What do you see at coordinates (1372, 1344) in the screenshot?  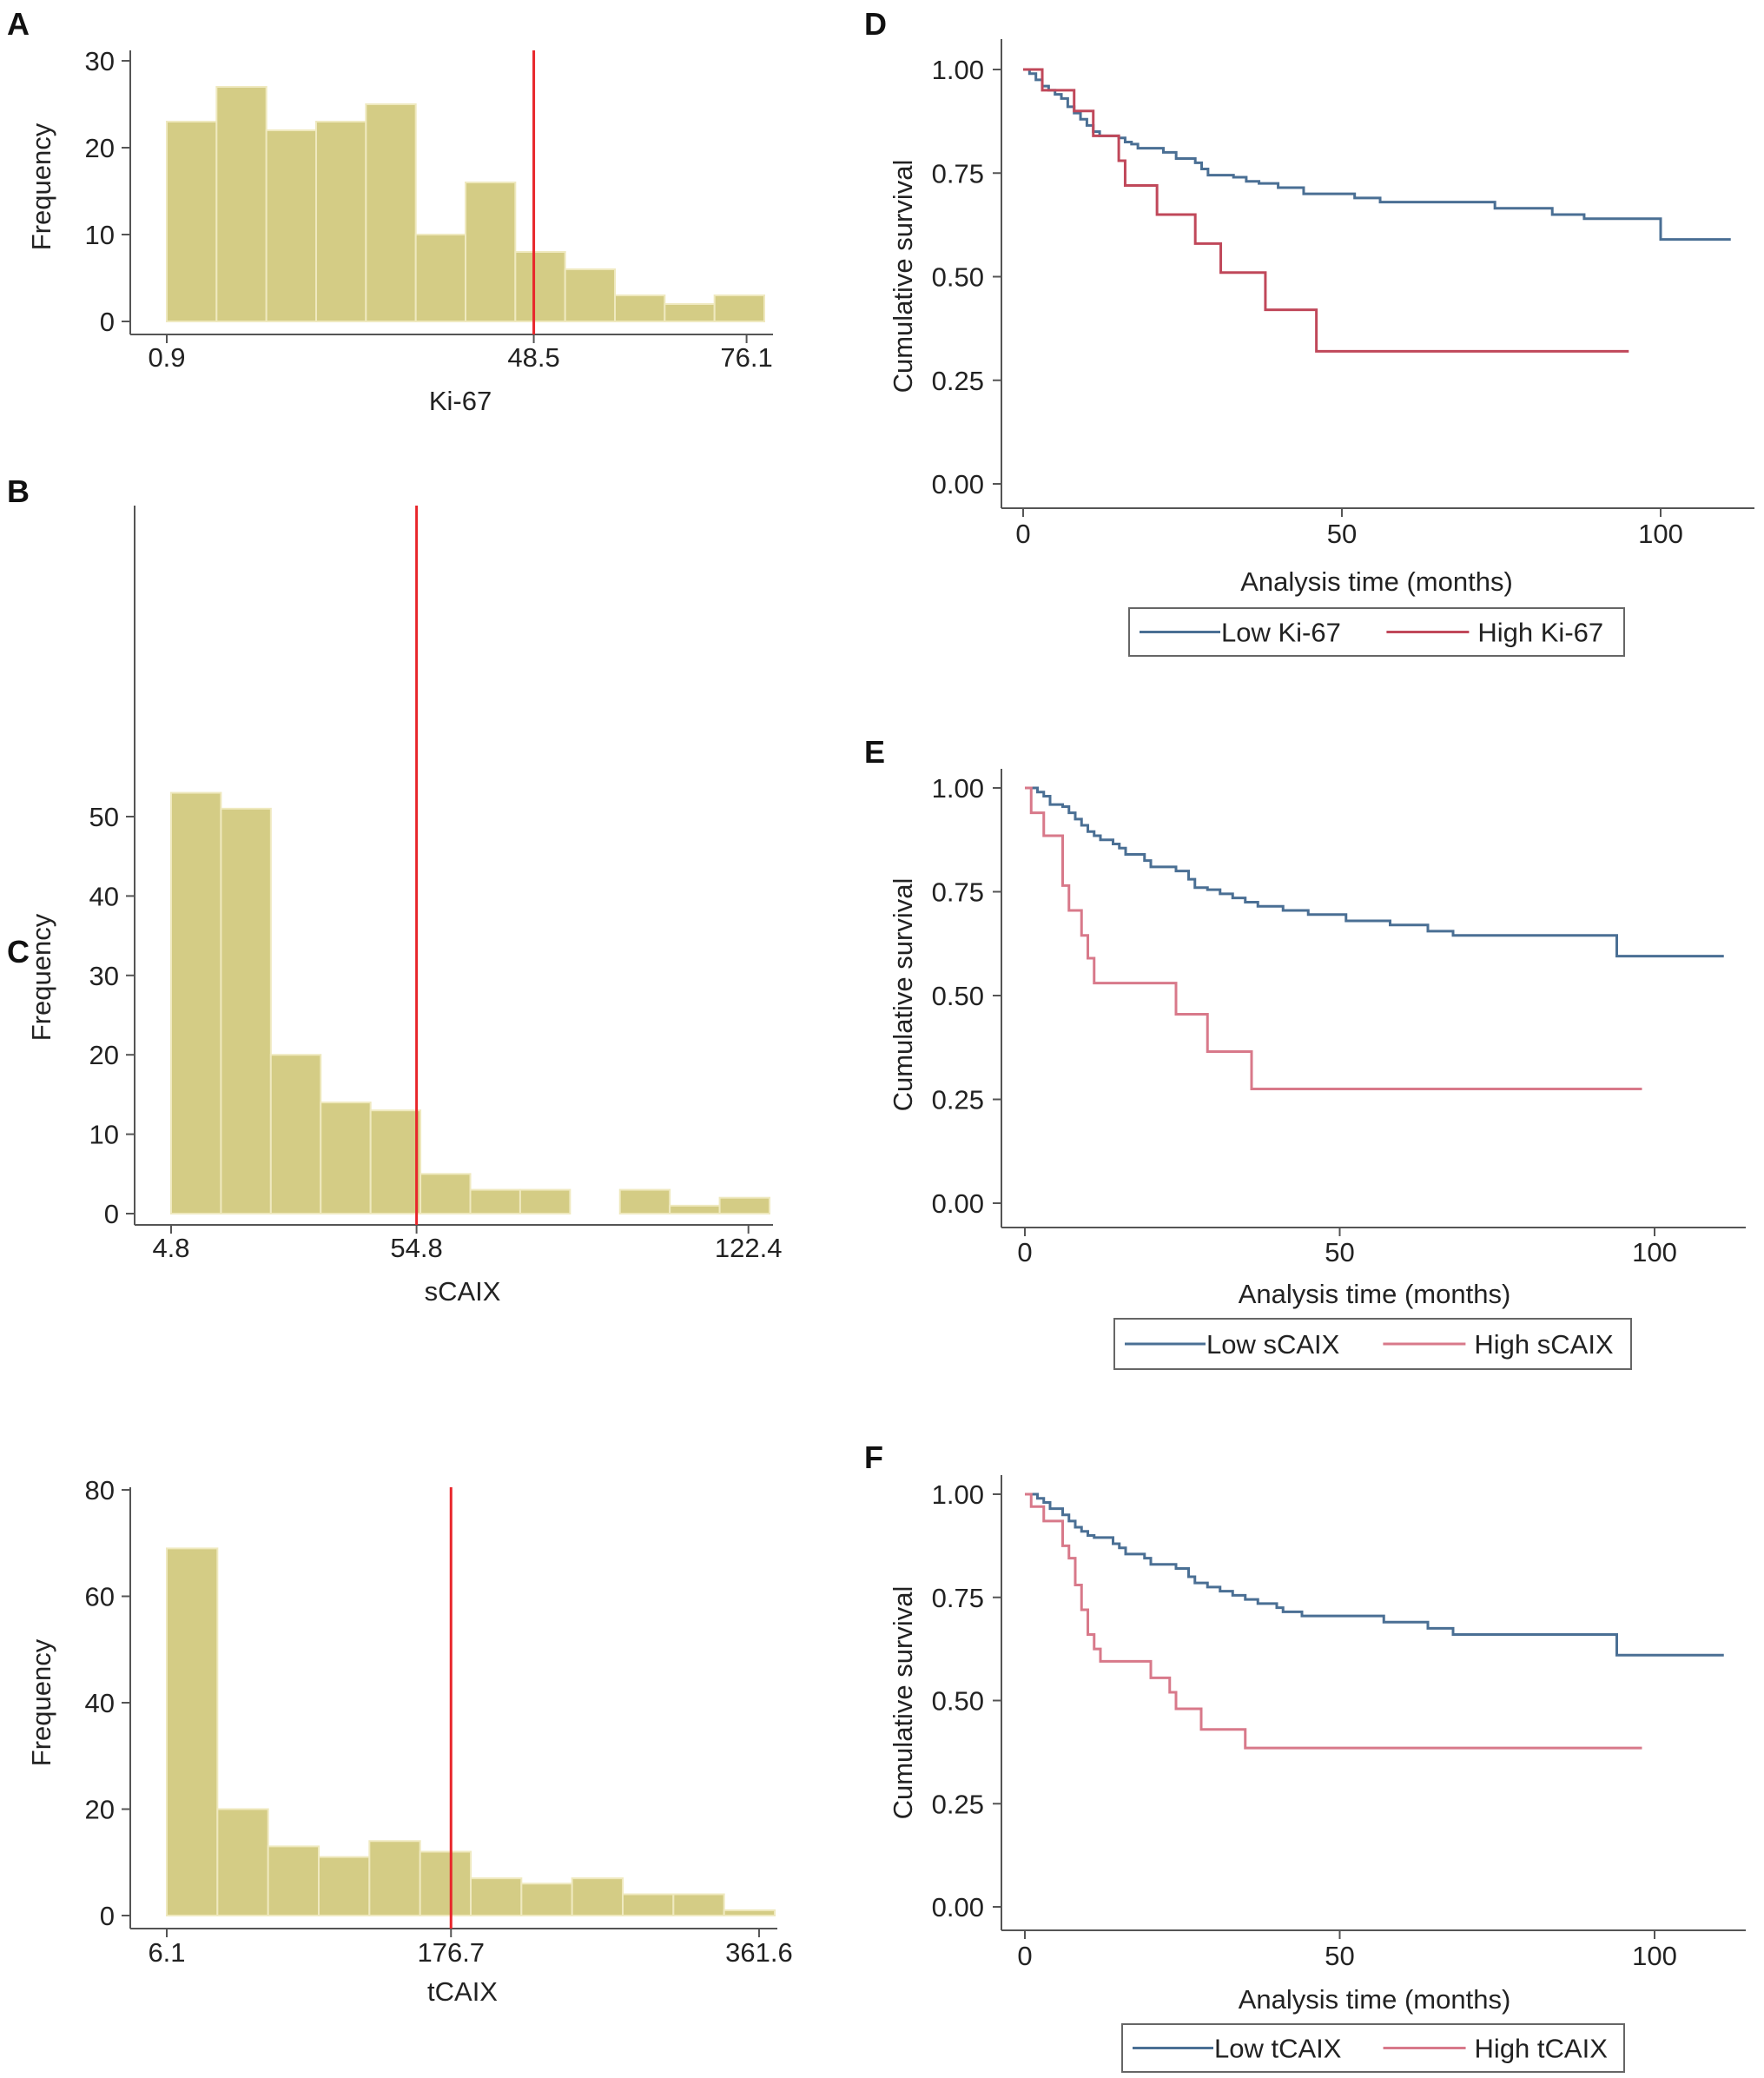 I see `legend: Low sCAIX High sCAIX` at bounding box center [1372, 1344].